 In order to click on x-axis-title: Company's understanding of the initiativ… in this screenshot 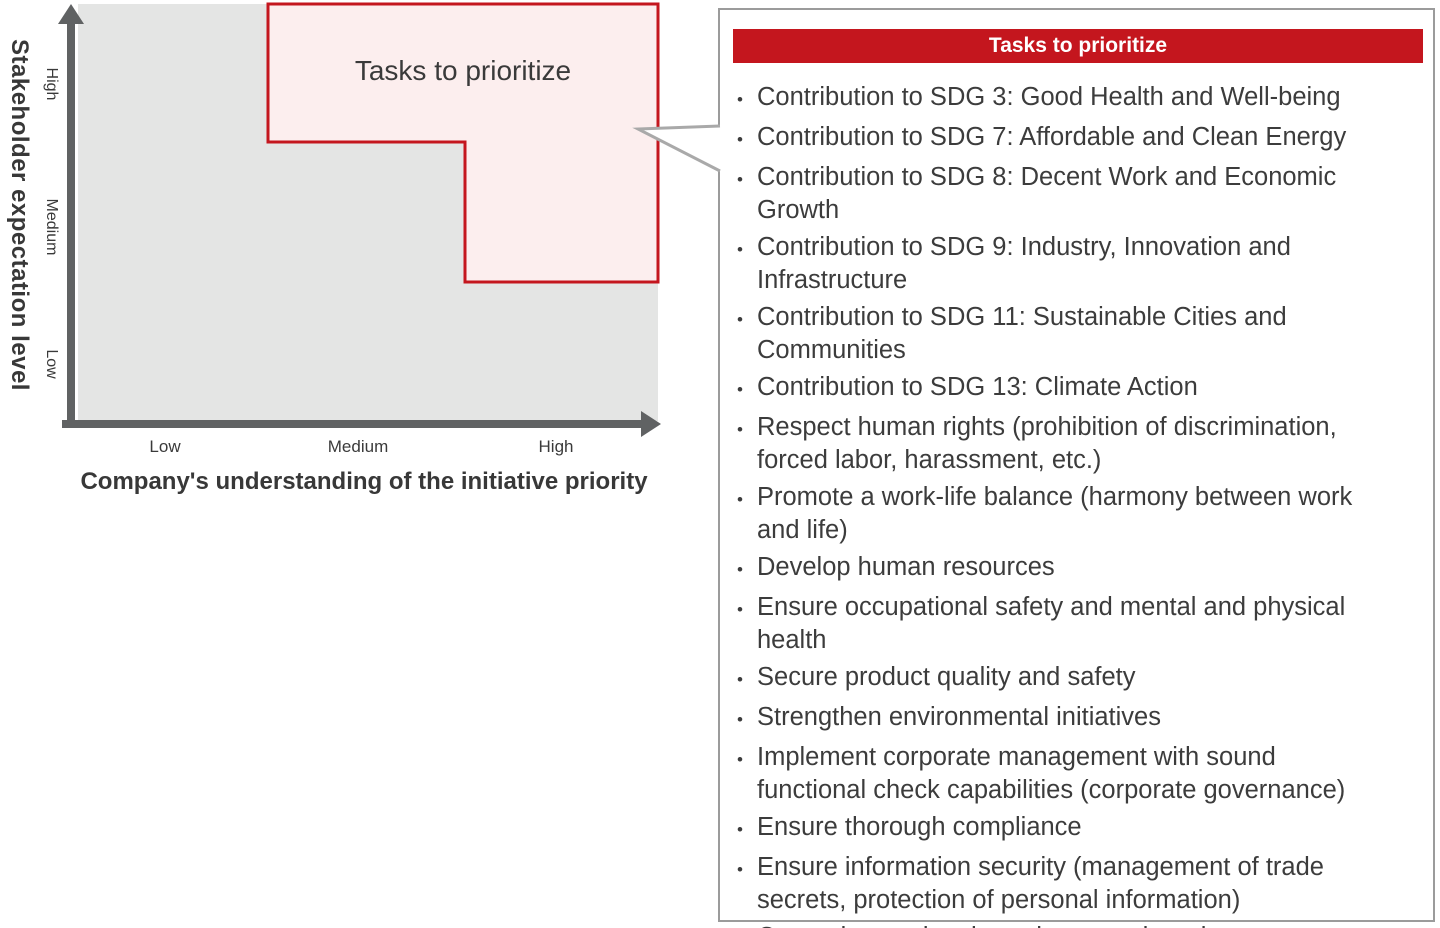, I will do `click(364, 481)`.